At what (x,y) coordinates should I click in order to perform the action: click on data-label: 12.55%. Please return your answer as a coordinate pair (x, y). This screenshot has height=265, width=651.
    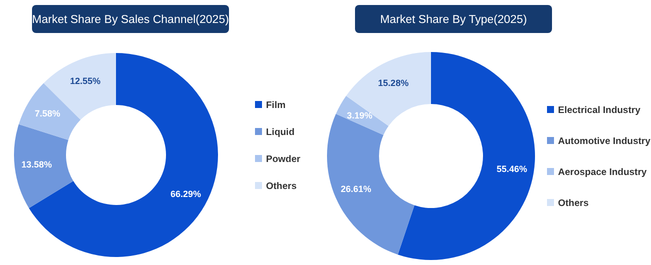
    Looking at the image, I should click on (85, 81).